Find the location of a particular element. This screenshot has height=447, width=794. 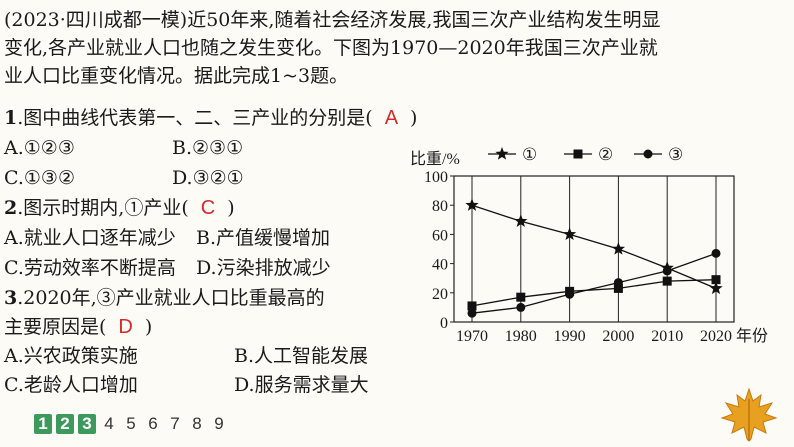

q2-option-b: B.产值缓慢增加 is located at coordinates (263, 238).